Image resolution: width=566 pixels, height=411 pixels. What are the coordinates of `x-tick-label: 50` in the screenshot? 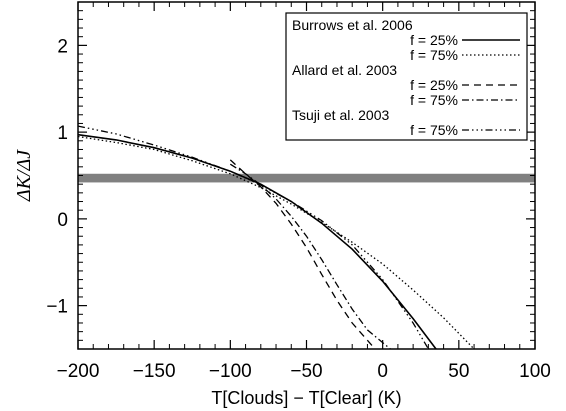 It's located at (458, 371).